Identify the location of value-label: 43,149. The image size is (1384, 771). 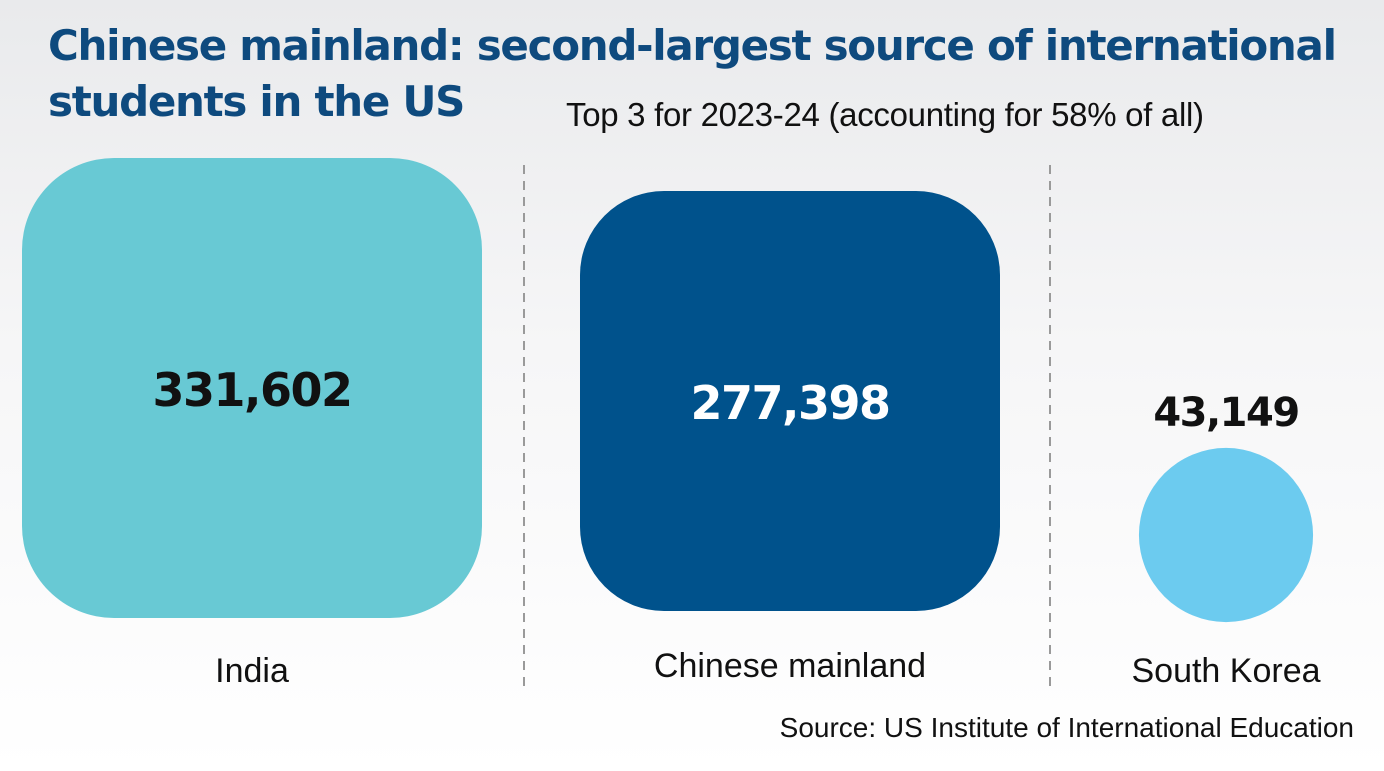
(1225, 413).